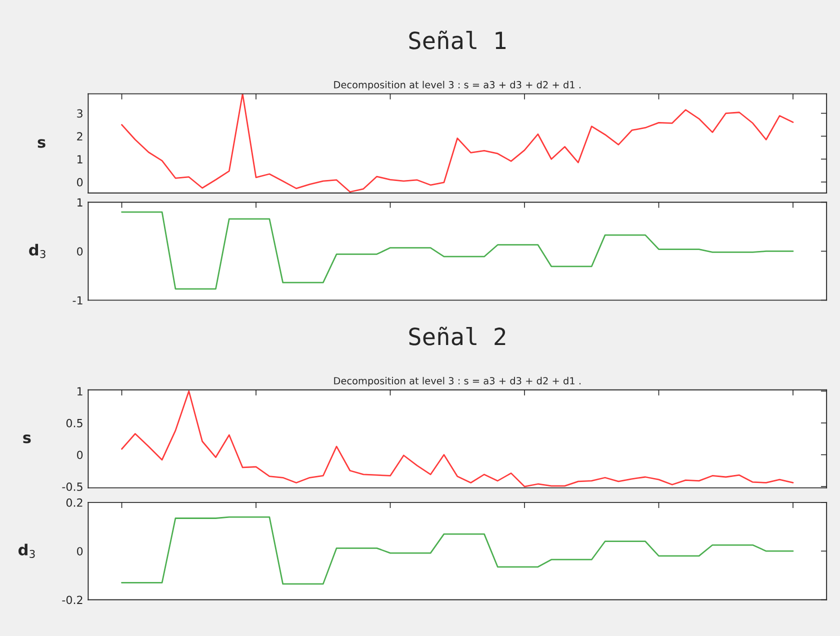 Image resolution: width=840 pixels, height=636 pixels. What do you see at coordinates (77, 300) in the screenshot?
I see `y-tick-label: -1` at bounding box center [77, 300].